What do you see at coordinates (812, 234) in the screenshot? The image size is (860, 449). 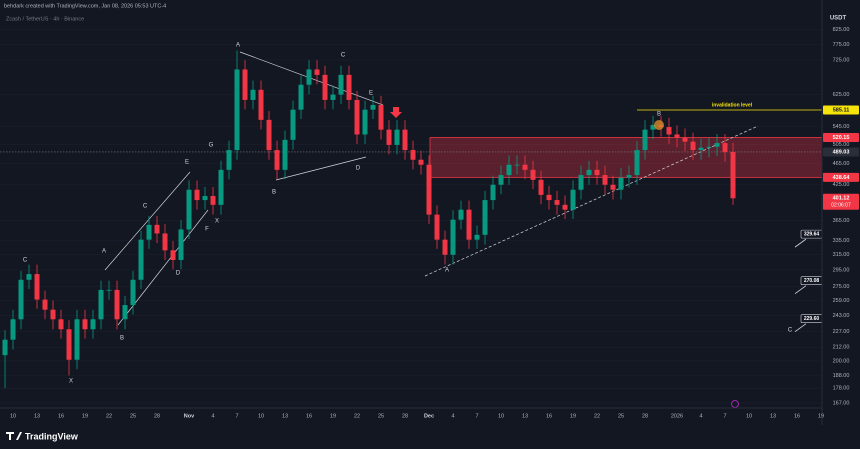 I see `target-label: 329.64` at bounding box center [812, 234].